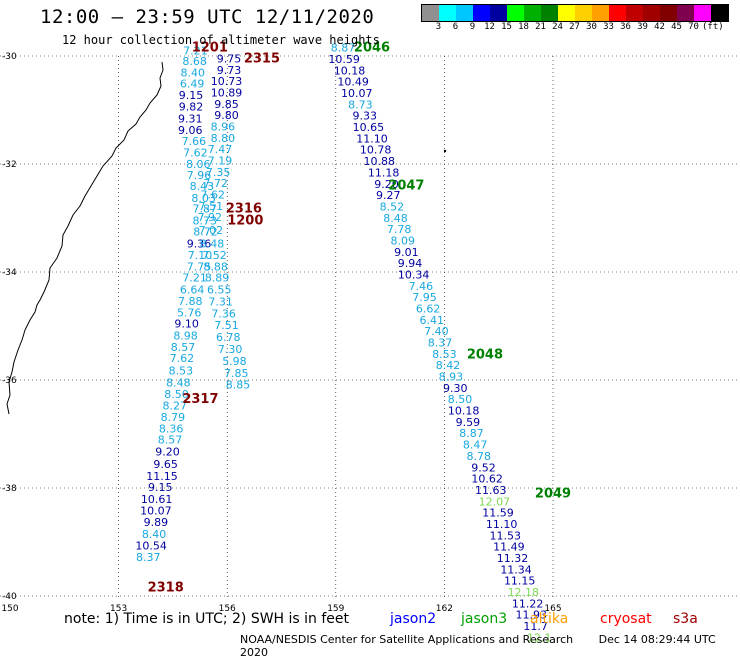 The width and height of the screenshot is (740, 659). What do you see at coordinates (218, 172) in the screenshot?
I see `wave-height-value: 7.35` at bounding box center [218, 172].